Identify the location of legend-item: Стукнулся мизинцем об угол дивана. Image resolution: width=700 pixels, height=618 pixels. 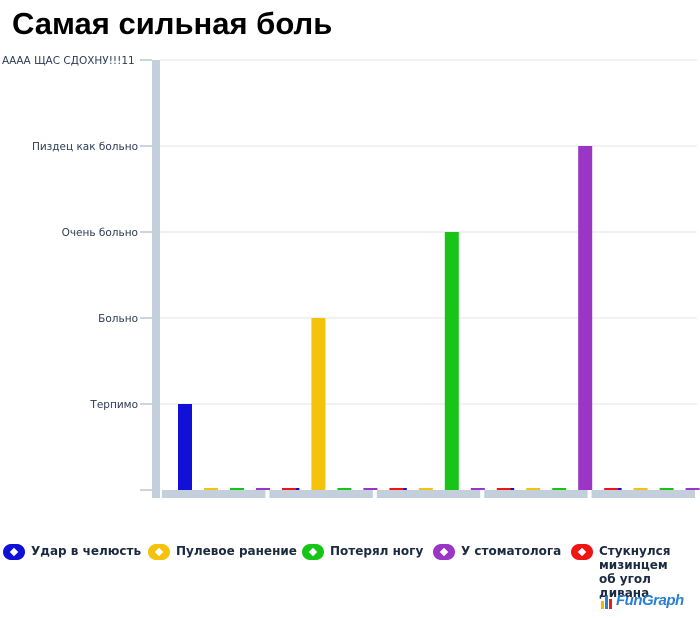
(635, 572).